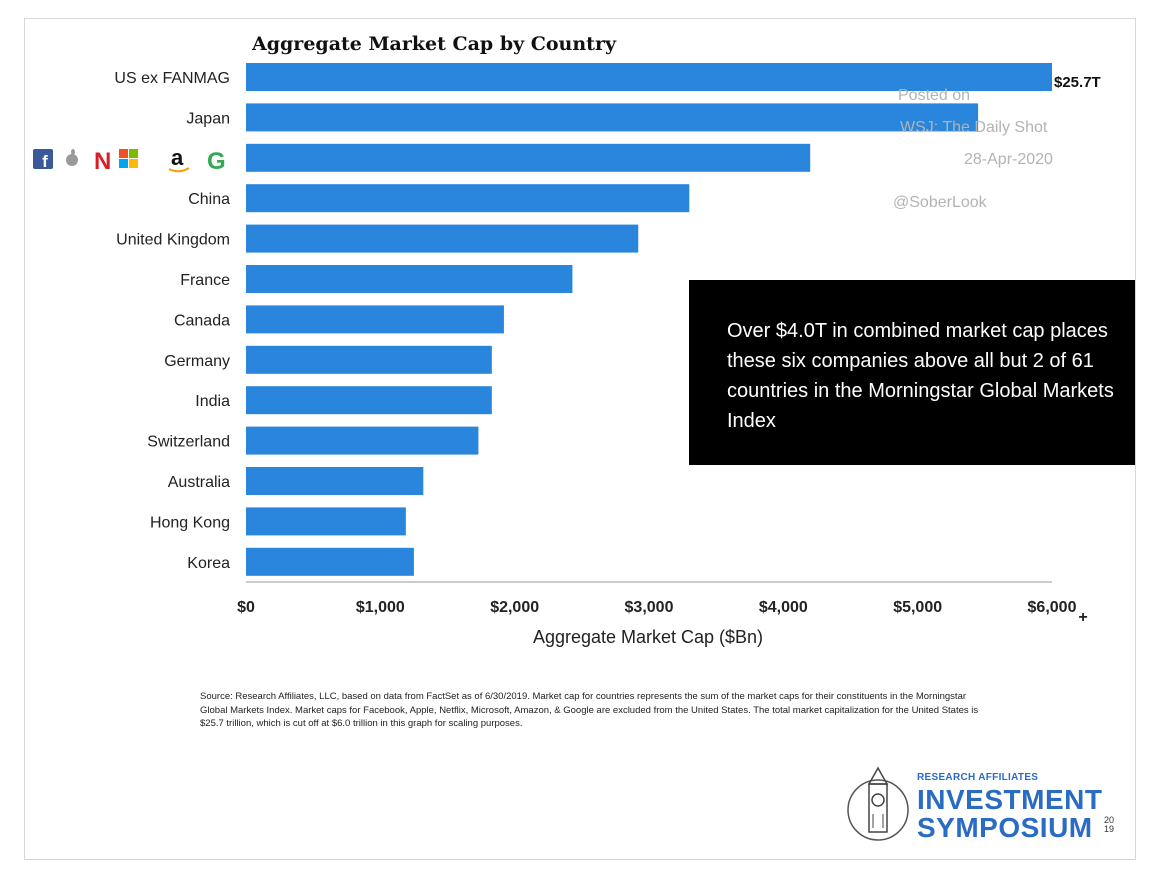  I want to click on category-label: France, so click(205, 280).